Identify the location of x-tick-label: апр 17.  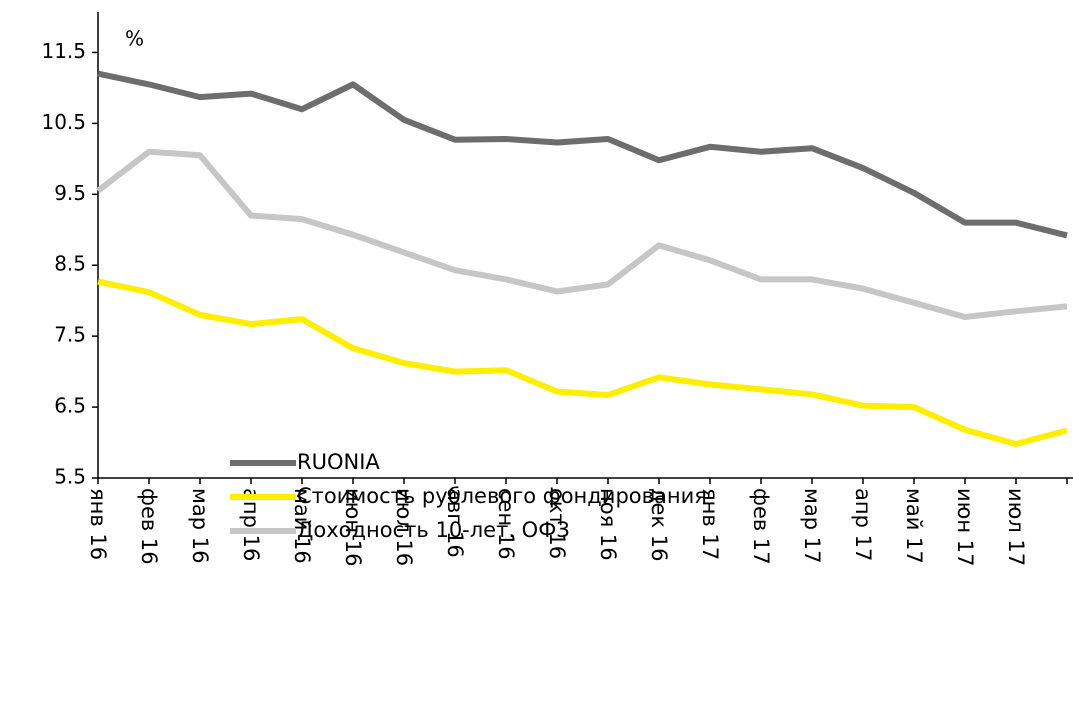
(863, 524).